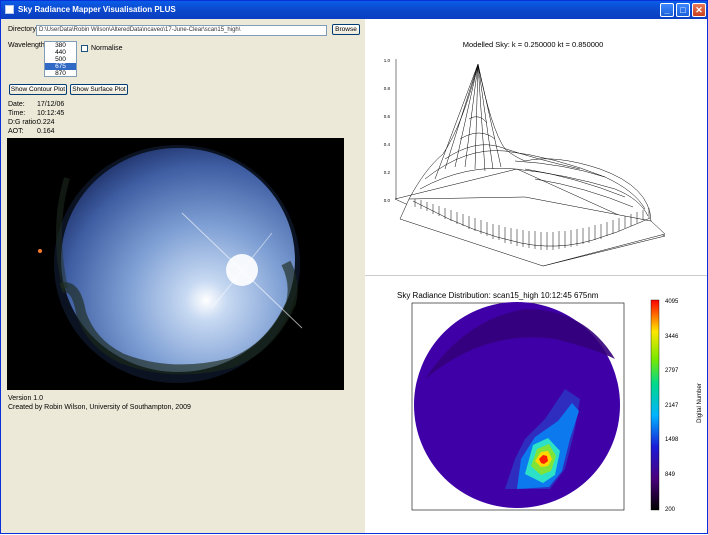 The height and width of the screenshot is (535, 708). I want to click on surface-peak-outline, so click(530, 142).